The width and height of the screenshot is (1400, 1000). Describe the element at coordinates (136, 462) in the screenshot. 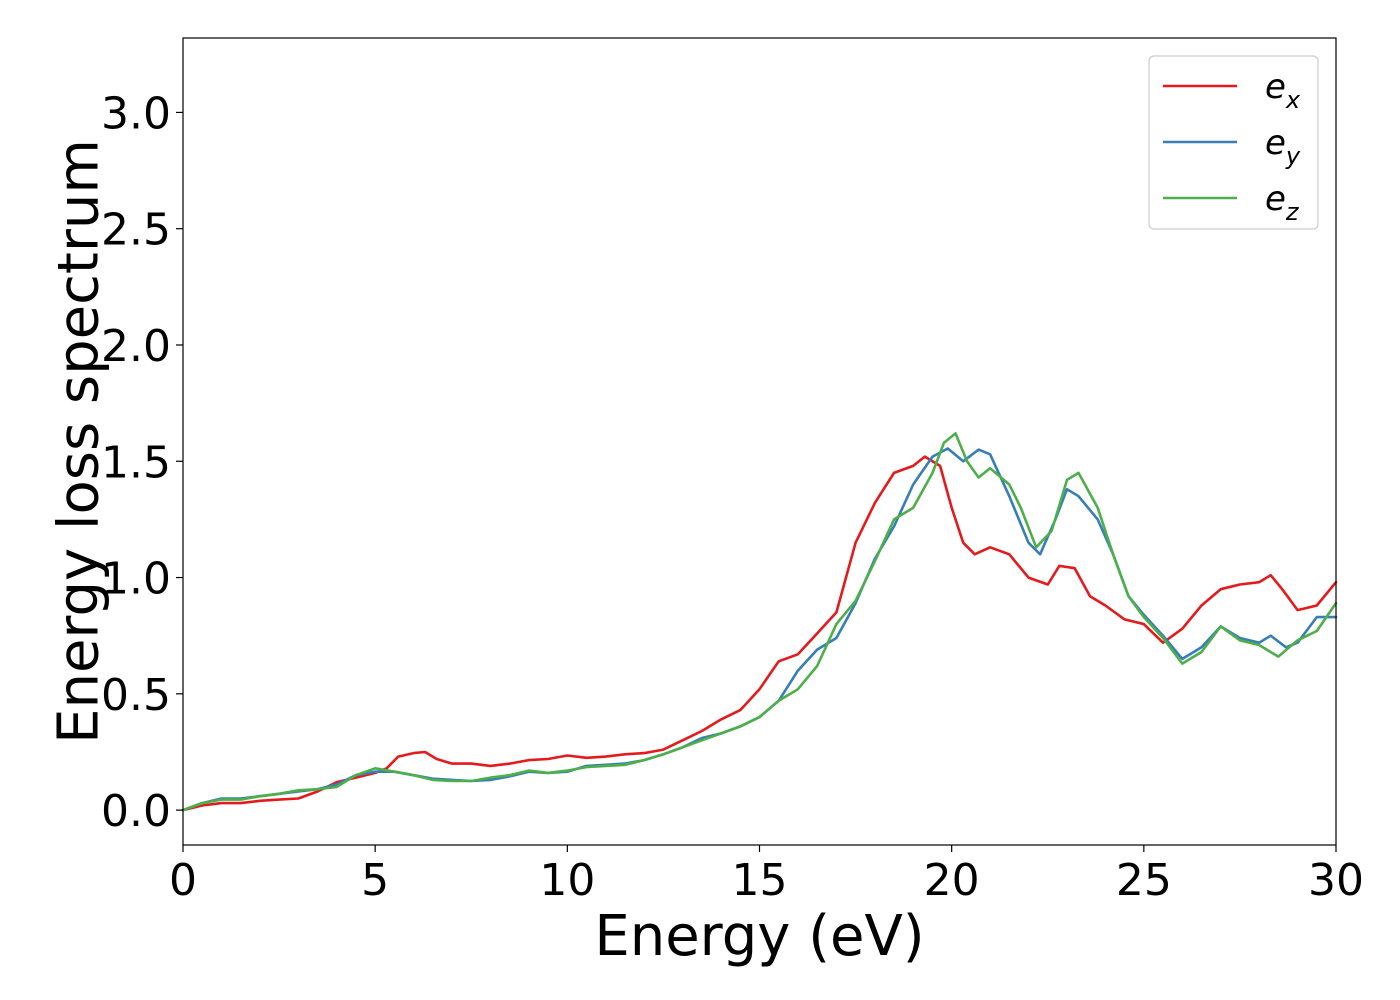

I see `y-tick-label: 1.5` at that location.